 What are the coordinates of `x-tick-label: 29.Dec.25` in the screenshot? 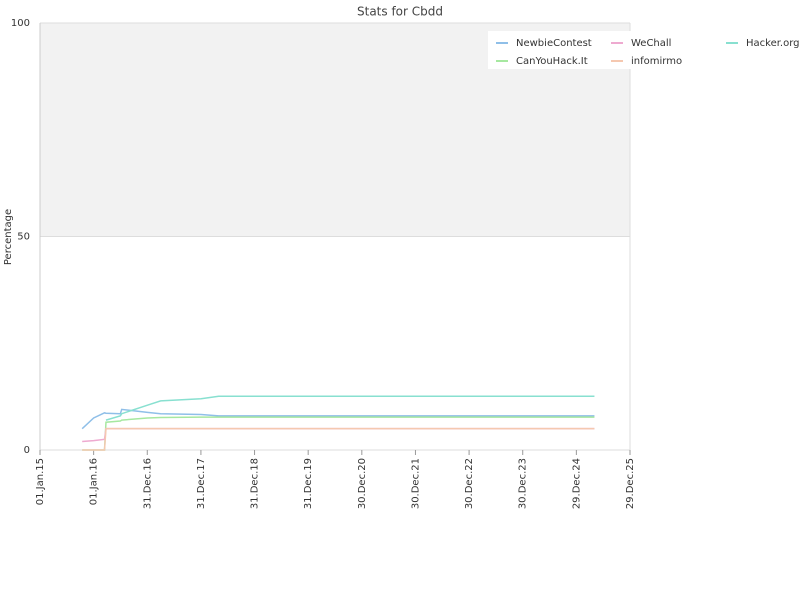 It's located at (630, 483).